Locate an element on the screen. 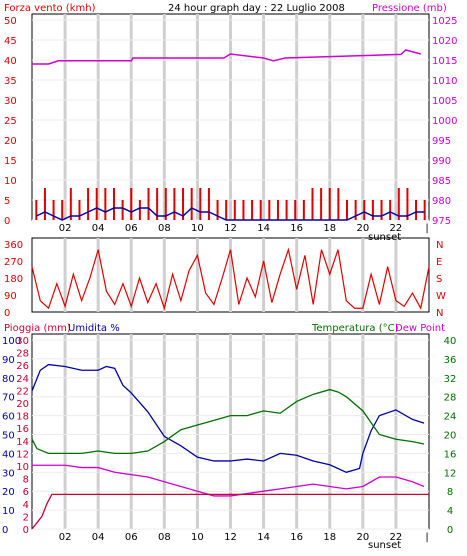  y-tick-label-rain: 6 is located at coordinates (26, 492).